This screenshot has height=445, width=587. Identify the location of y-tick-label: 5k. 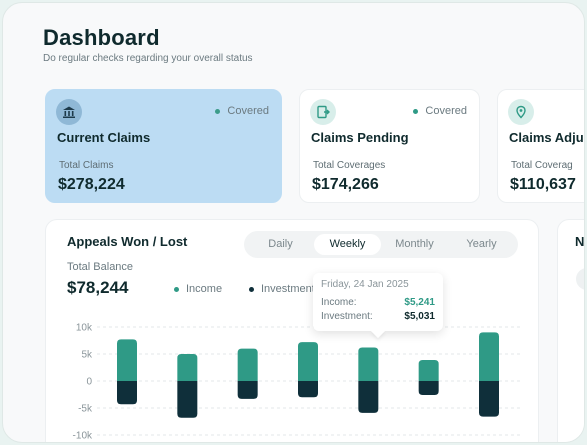
(87, 355).